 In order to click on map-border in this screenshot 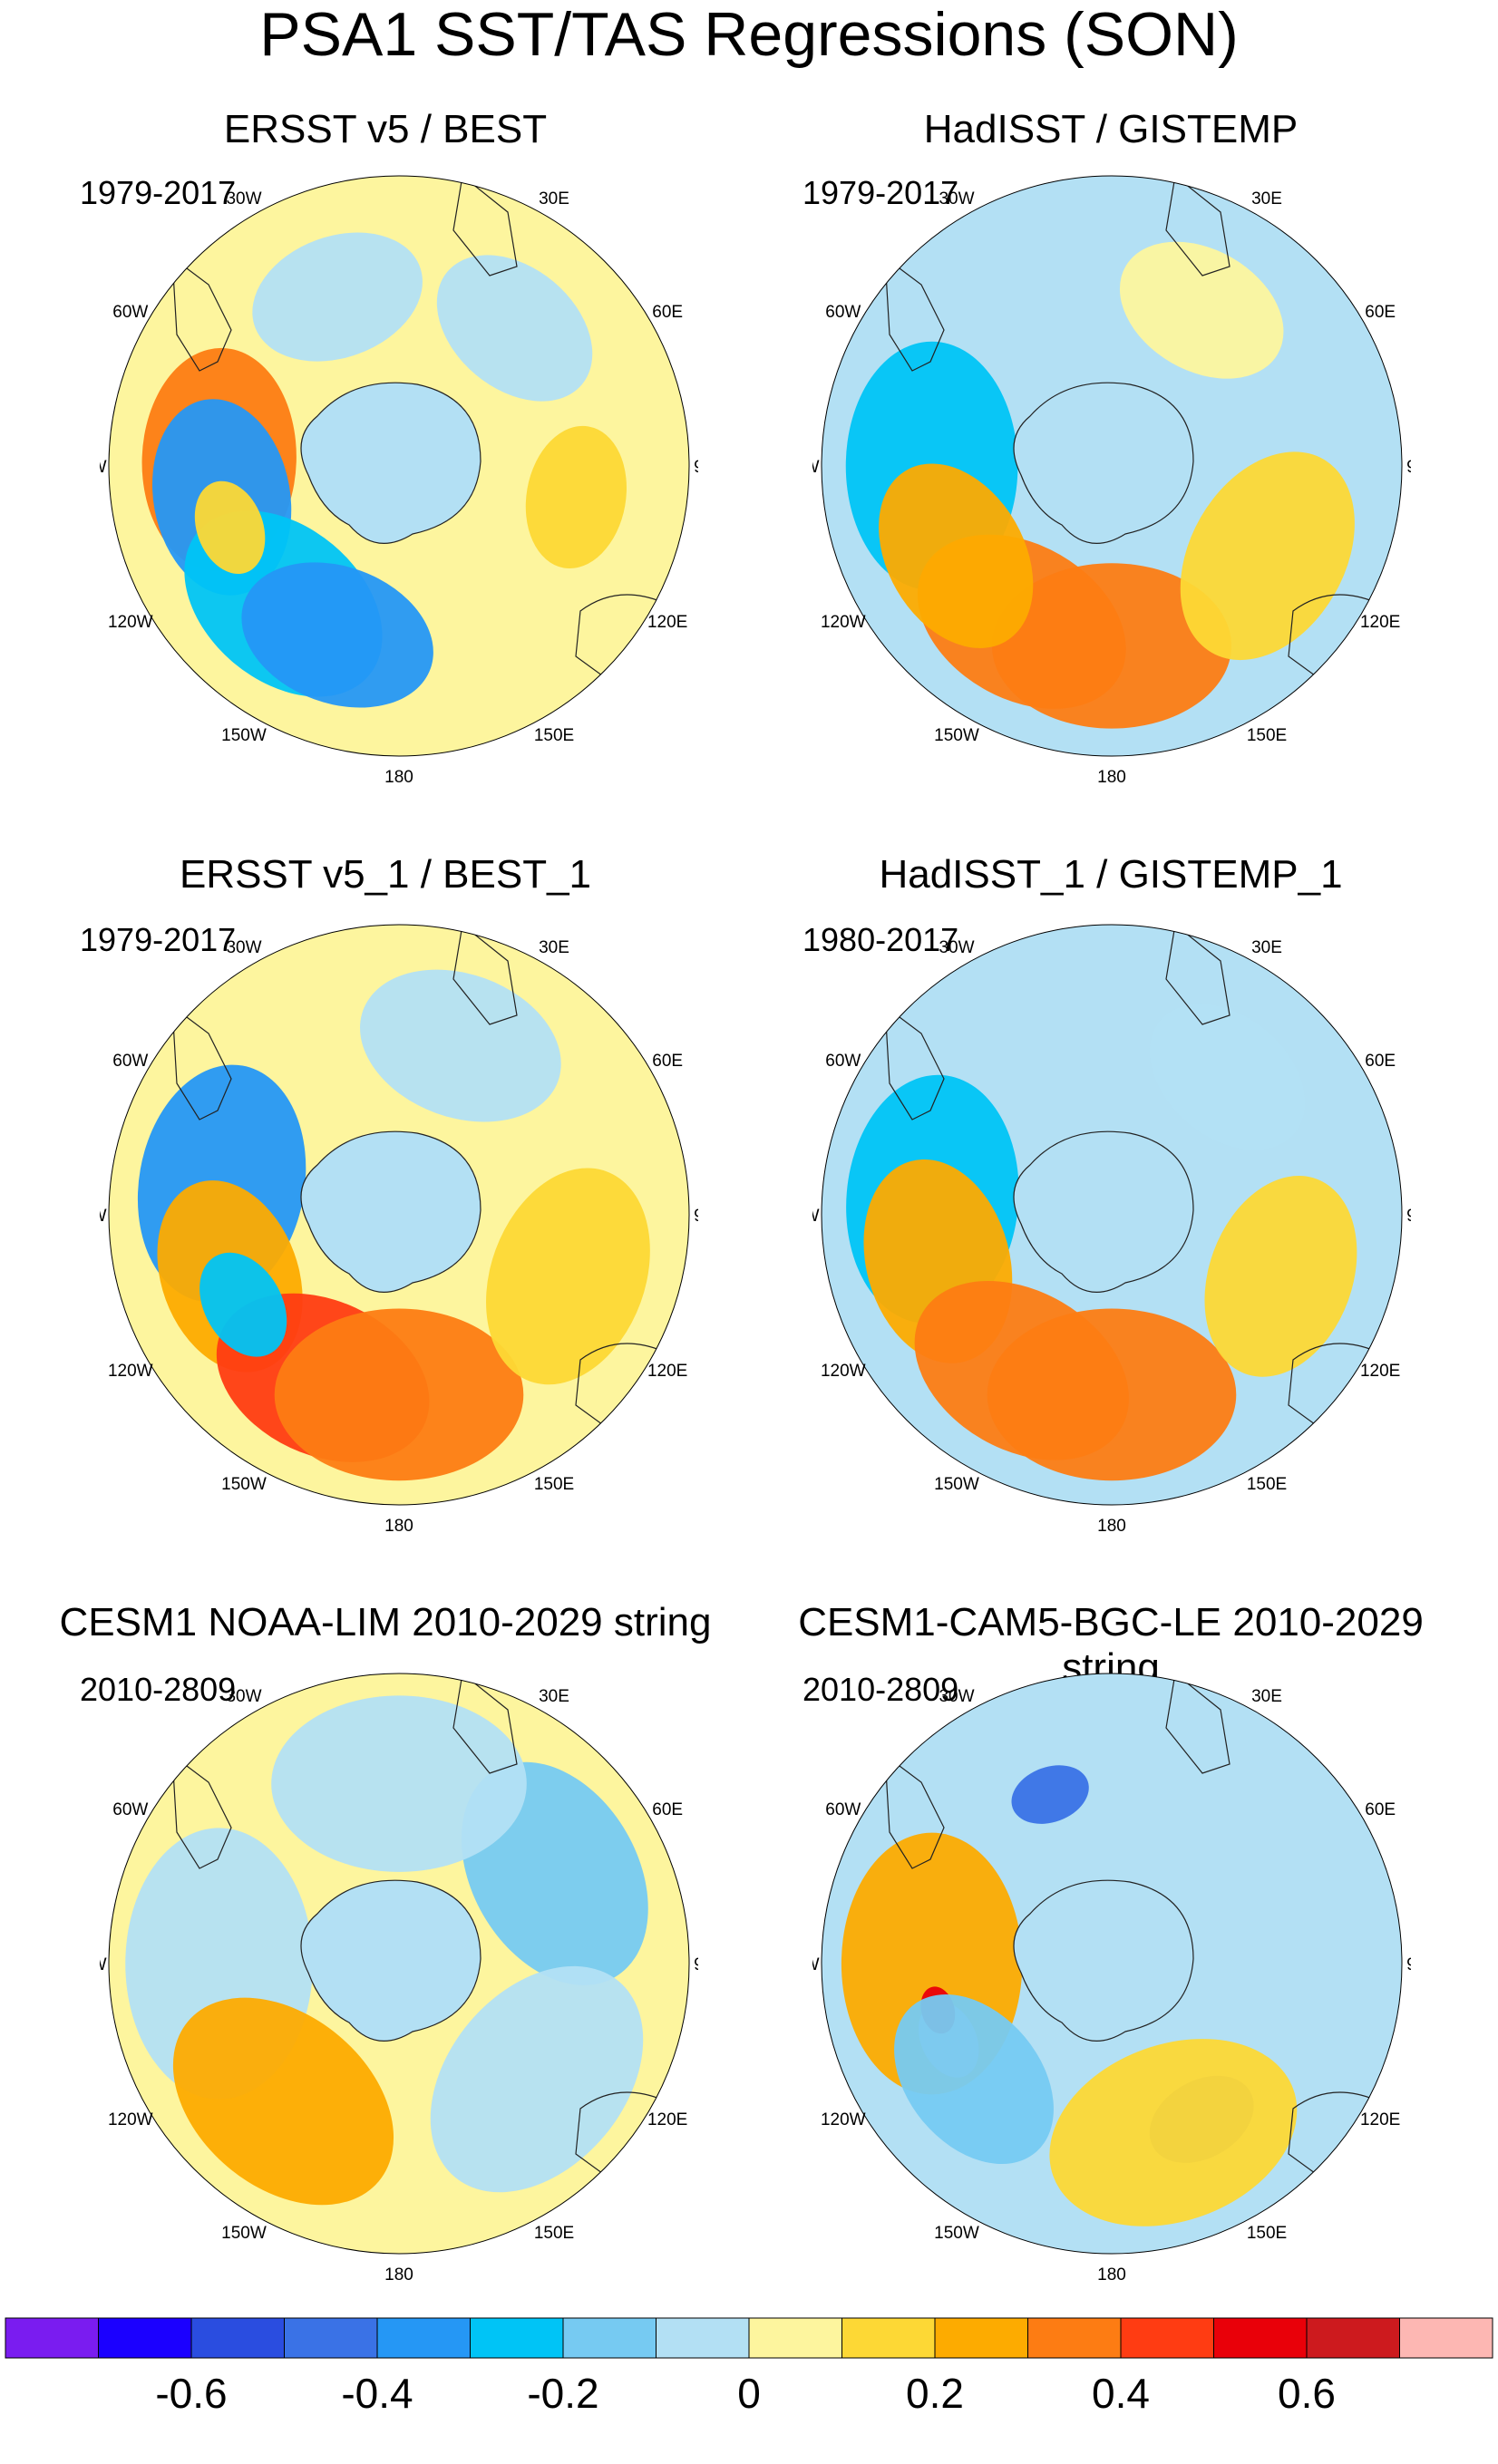, I will do `click(399, 1215)`.